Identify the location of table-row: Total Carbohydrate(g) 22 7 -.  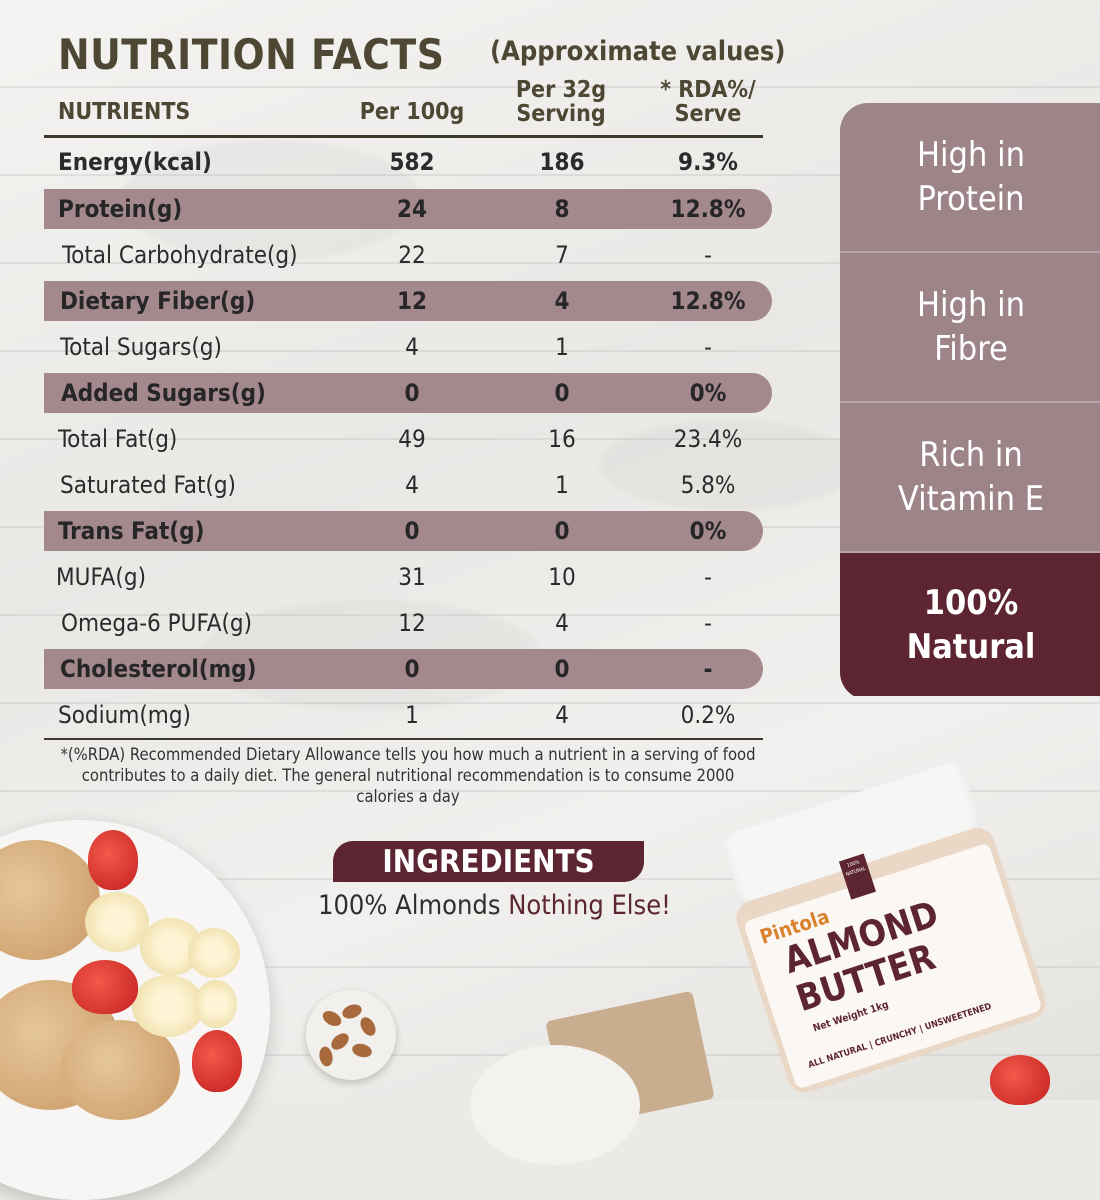
(408, 255).